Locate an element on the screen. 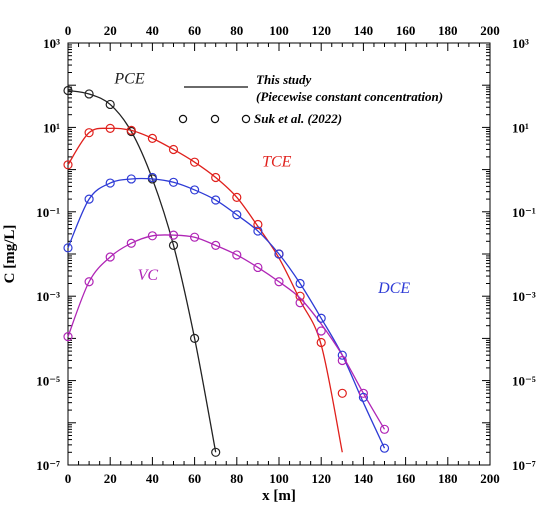 This screenshot has width=550, height=526. x-tick-label-top: 0 is located at coordinates (68, 30).